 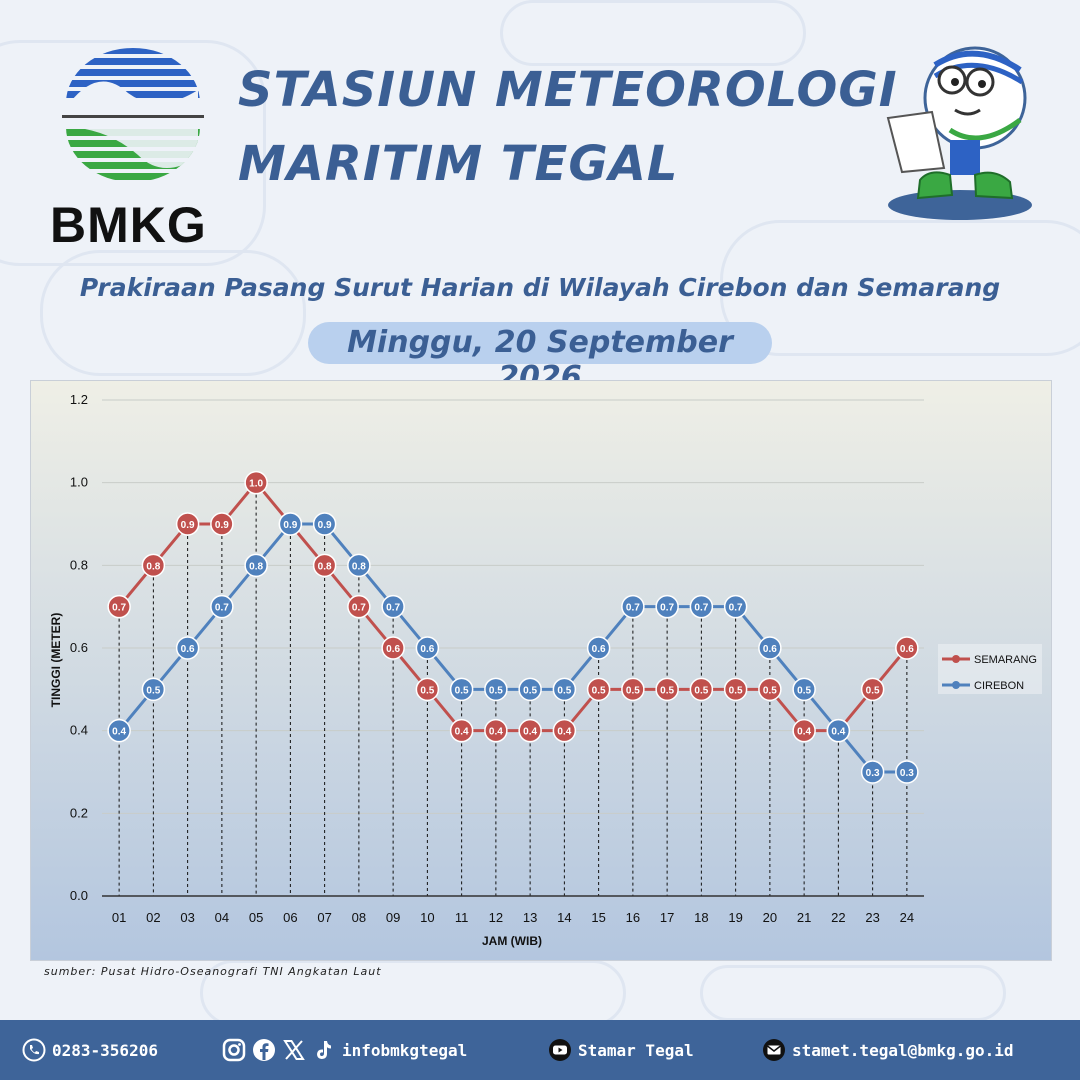 I want to click on data-label: 1.0, so click(x=256, y=484).